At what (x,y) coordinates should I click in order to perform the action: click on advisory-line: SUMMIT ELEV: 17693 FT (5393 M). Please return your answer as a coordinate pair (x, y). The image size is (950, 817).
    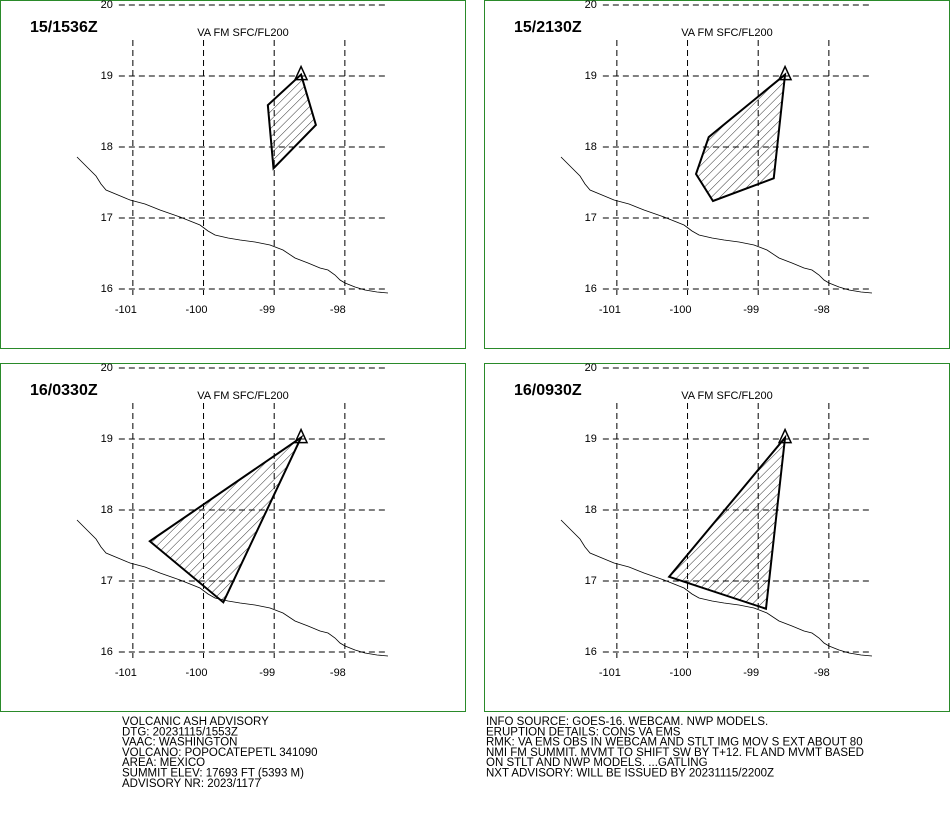
    Looking at the image, I should click on (213, 774).